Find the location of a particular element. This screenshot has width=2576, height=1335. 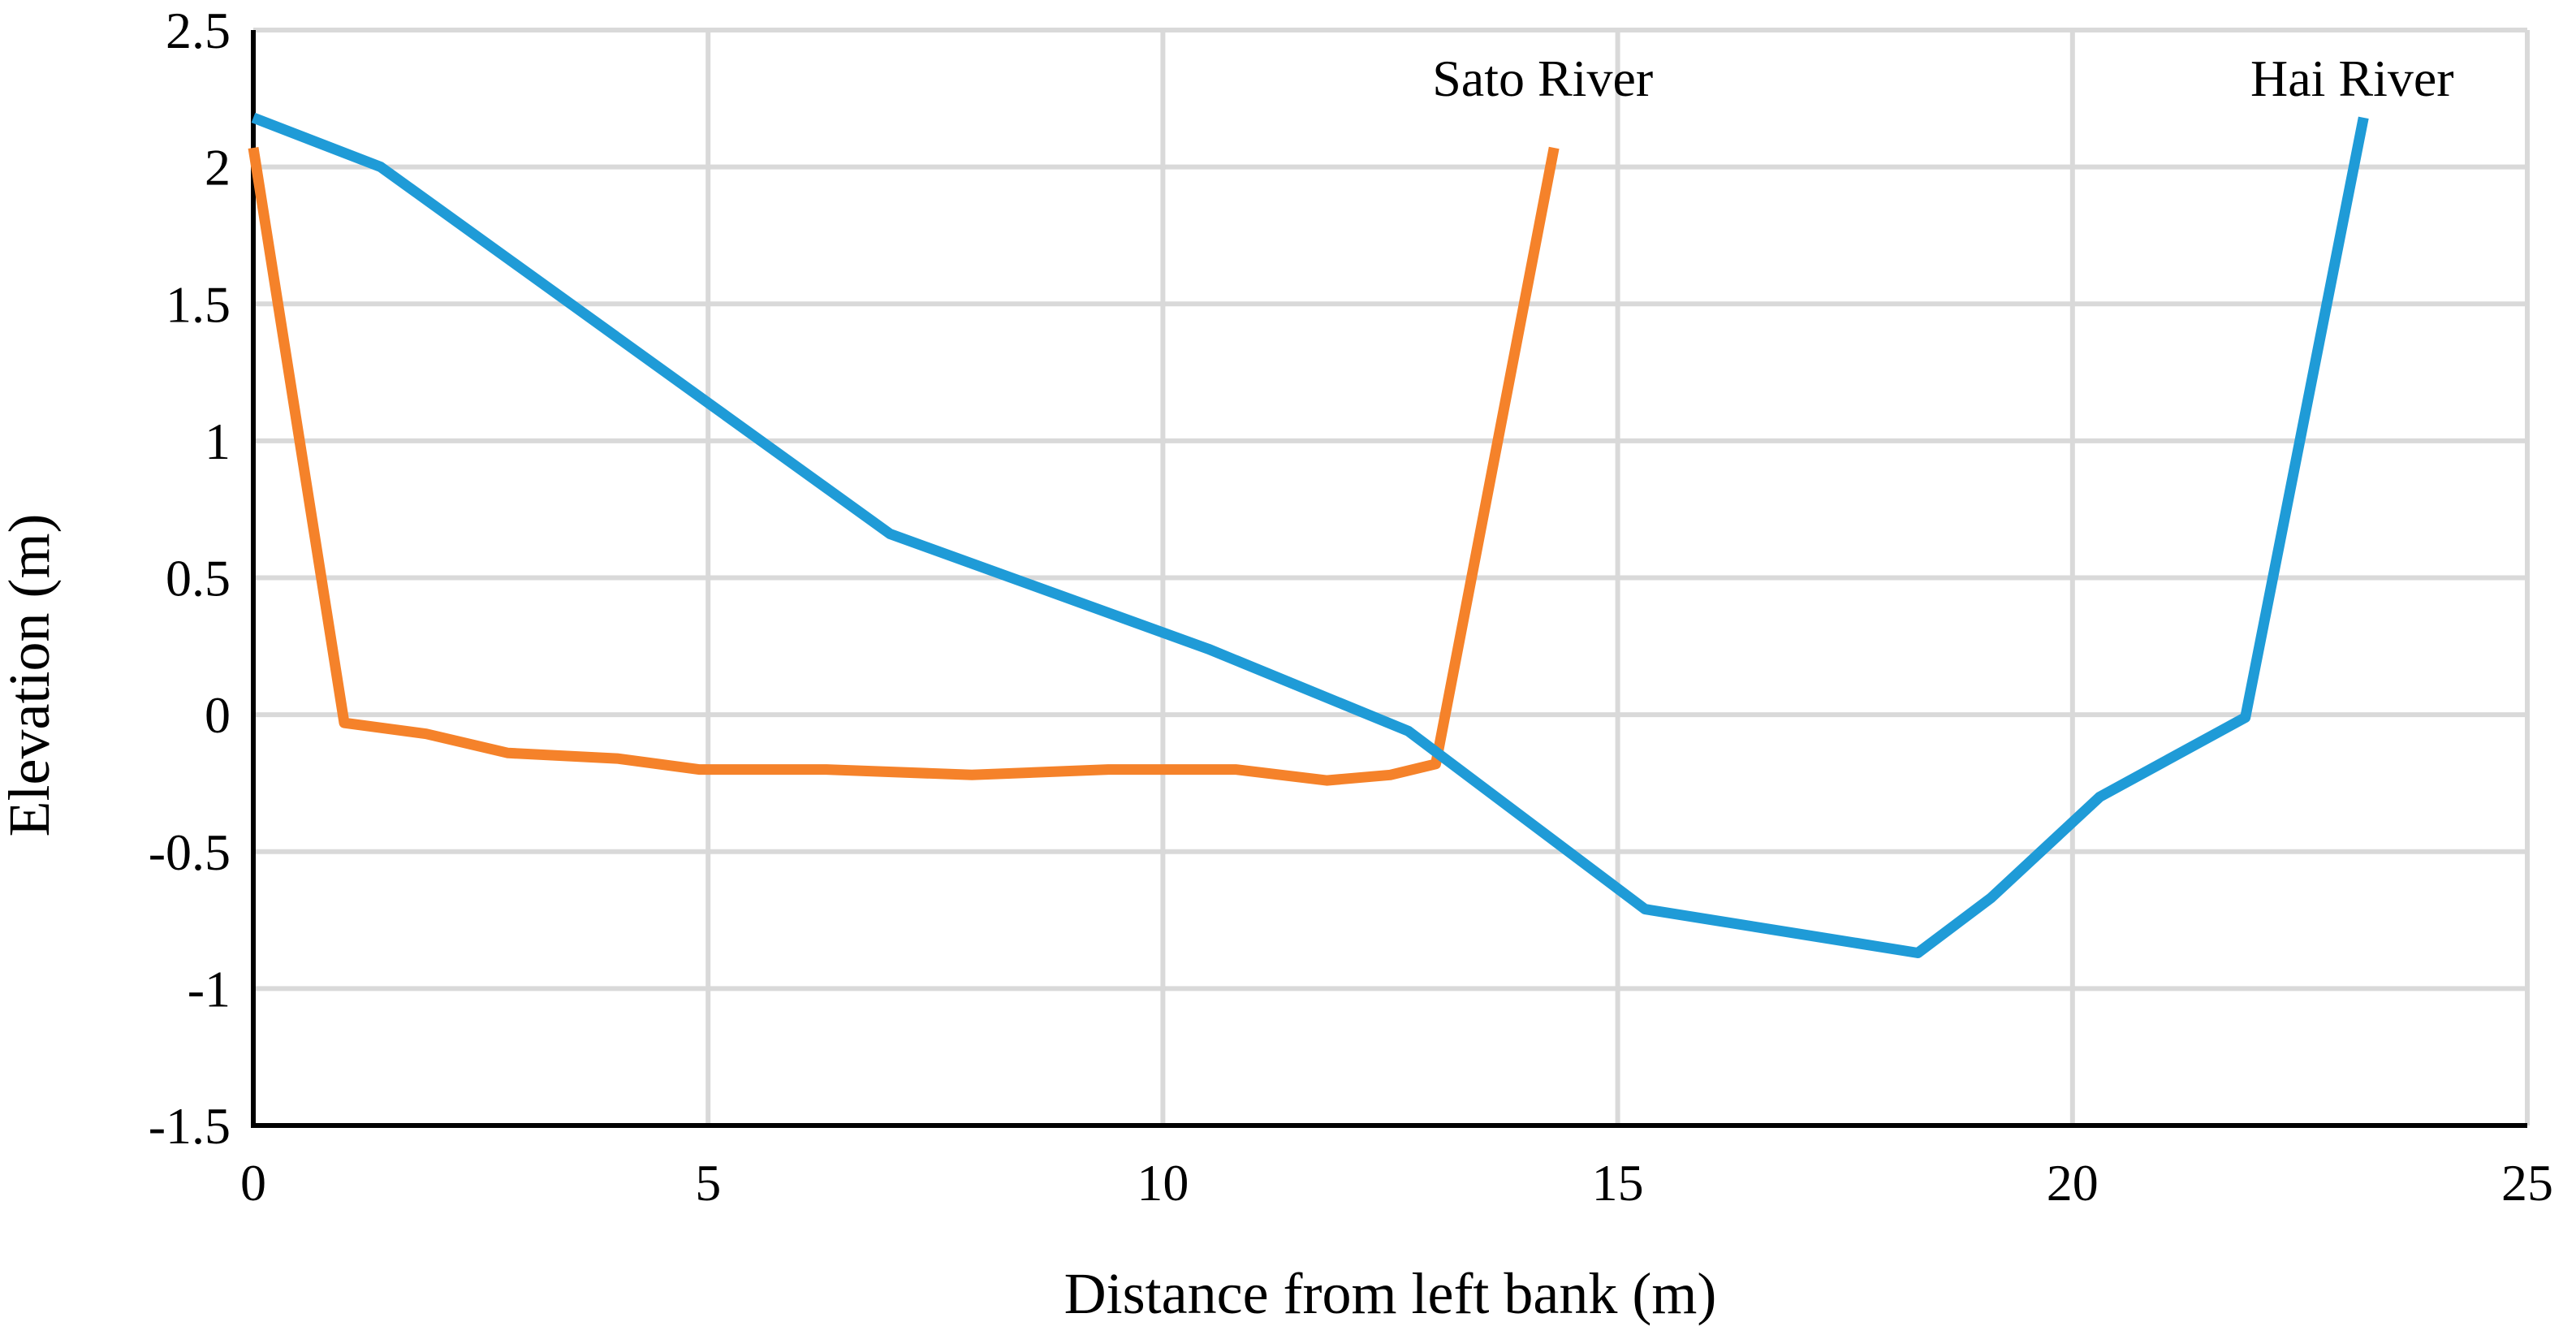

y-tick-label: 2 is located at coordinates (218, 168).